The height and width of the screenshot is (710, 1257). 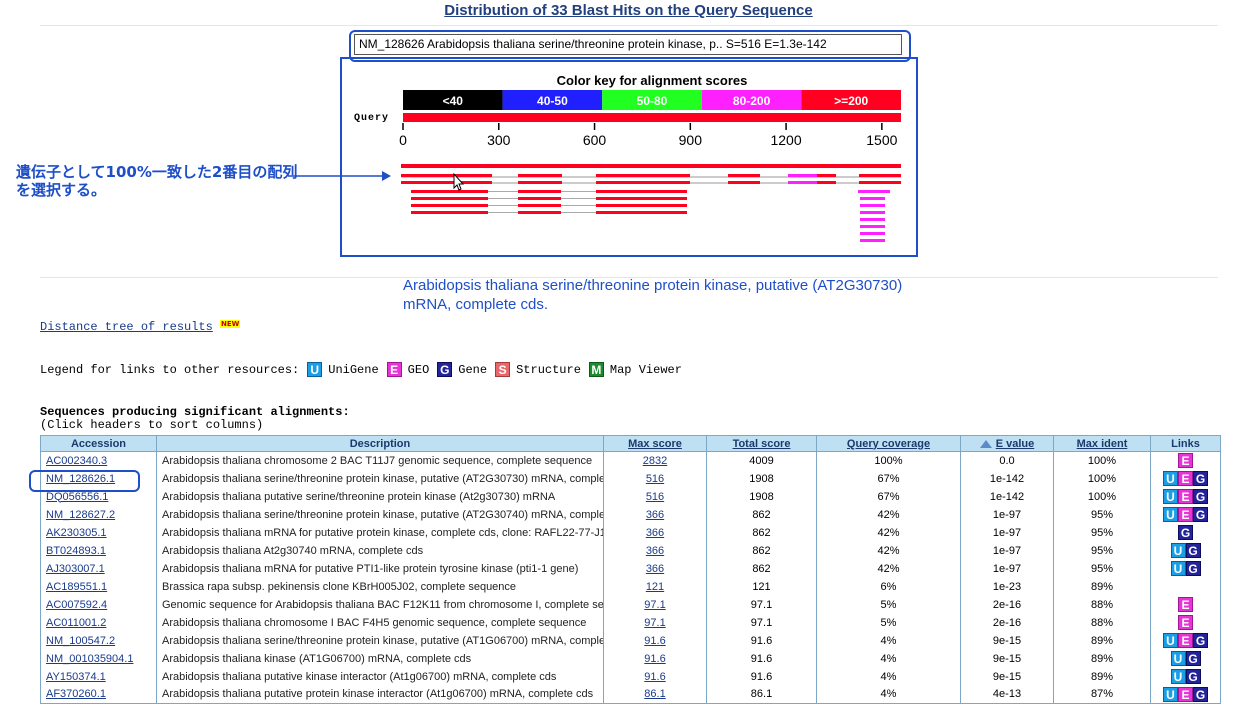 I want to click on accession-link: AY150374.1, so click(x=98, y=676).